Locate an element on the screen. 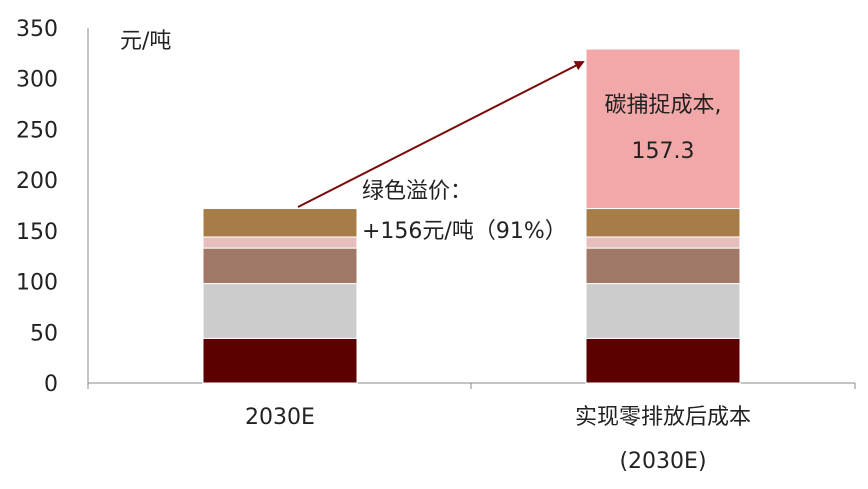  y-tick-label: 50 is located at coordinates (44, 333).